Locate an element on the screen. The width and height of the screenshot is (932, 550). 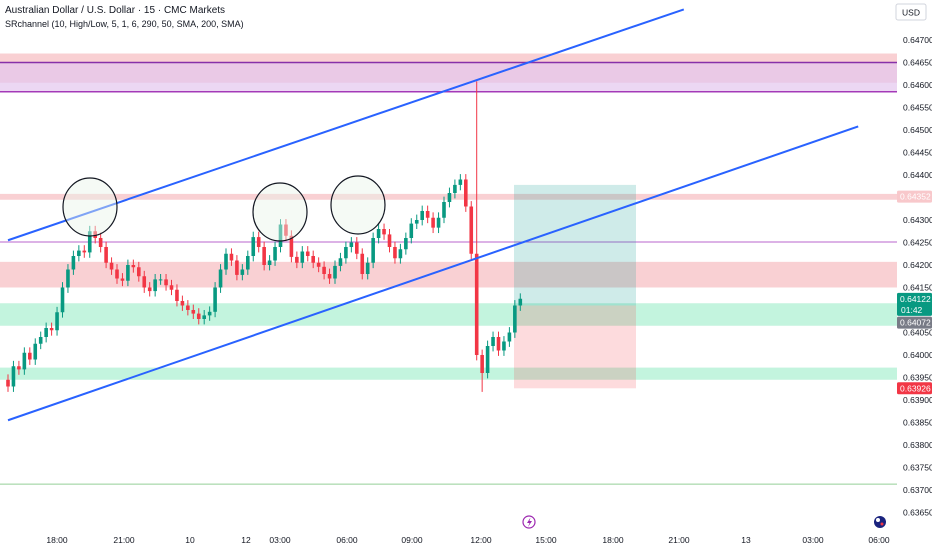
y-tick-label: 0.64250 is located at coordinates (917, 243).